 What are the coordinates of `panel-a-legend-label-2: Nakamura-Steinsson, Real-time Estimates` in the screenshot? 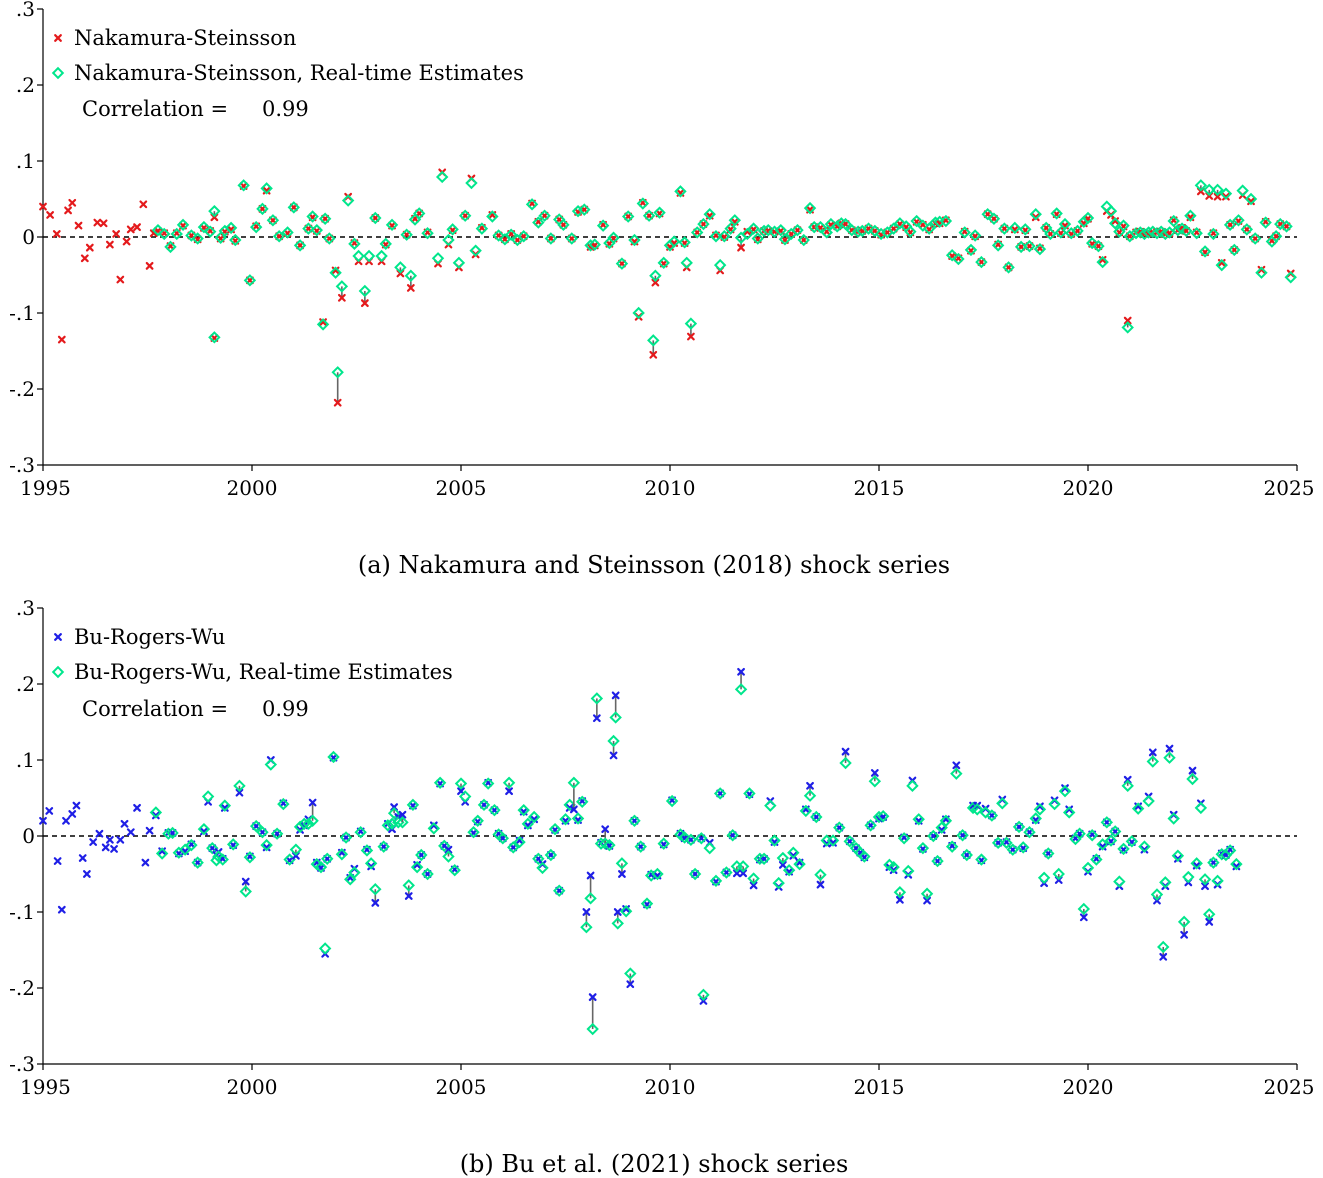 It's located at (299, 73).